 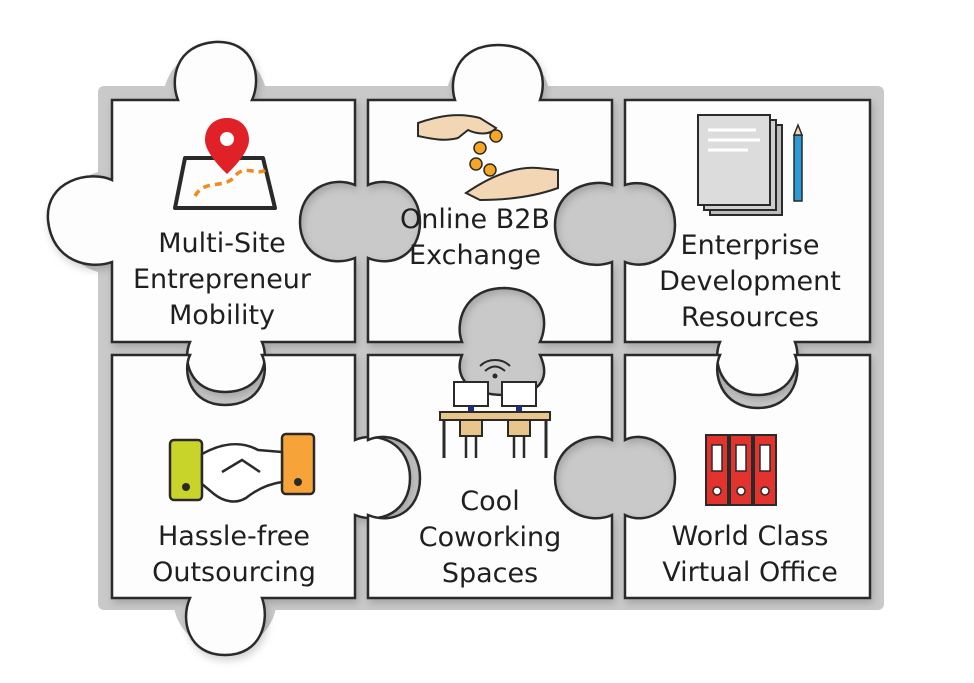 I want to click on label-enterprise: Enterprise Development Resources, so click(x=750, y=282).